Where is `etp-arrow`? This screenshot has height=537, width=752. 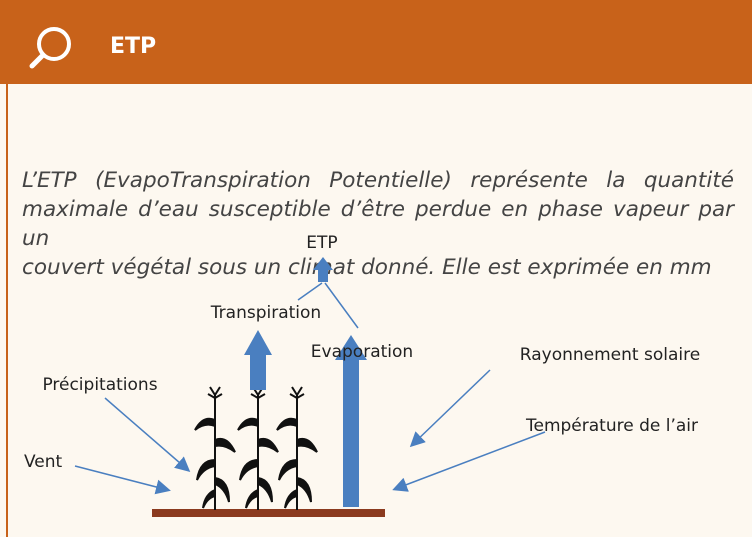 etp-arrow is located at coordinates (323, 269).